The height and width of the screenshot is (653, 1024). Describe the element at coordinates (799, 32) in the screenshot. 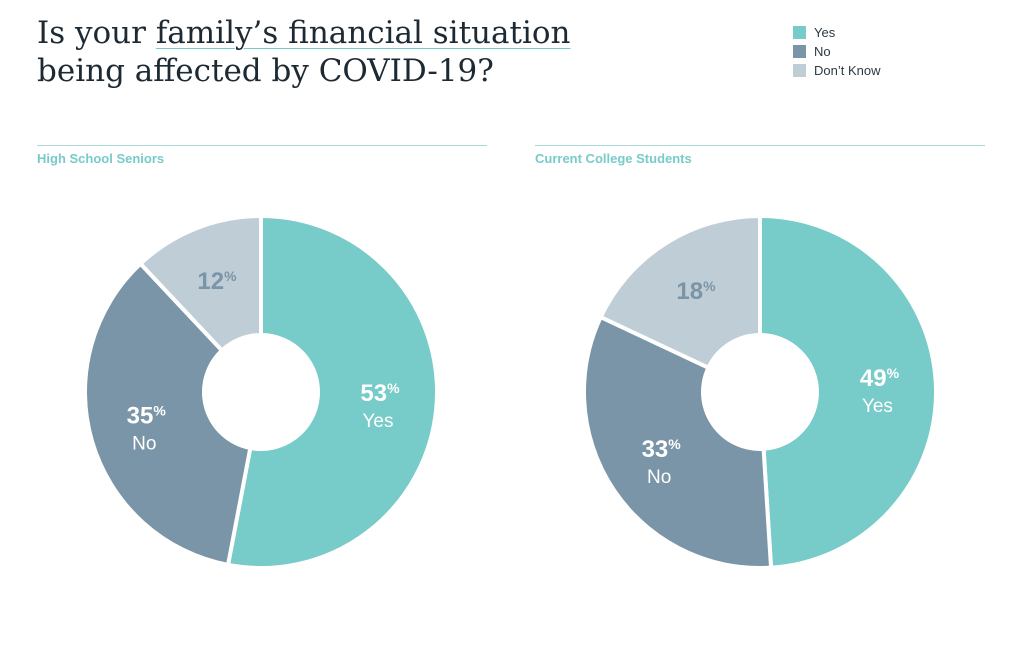

I see `legend-swatch-yes` at that location.